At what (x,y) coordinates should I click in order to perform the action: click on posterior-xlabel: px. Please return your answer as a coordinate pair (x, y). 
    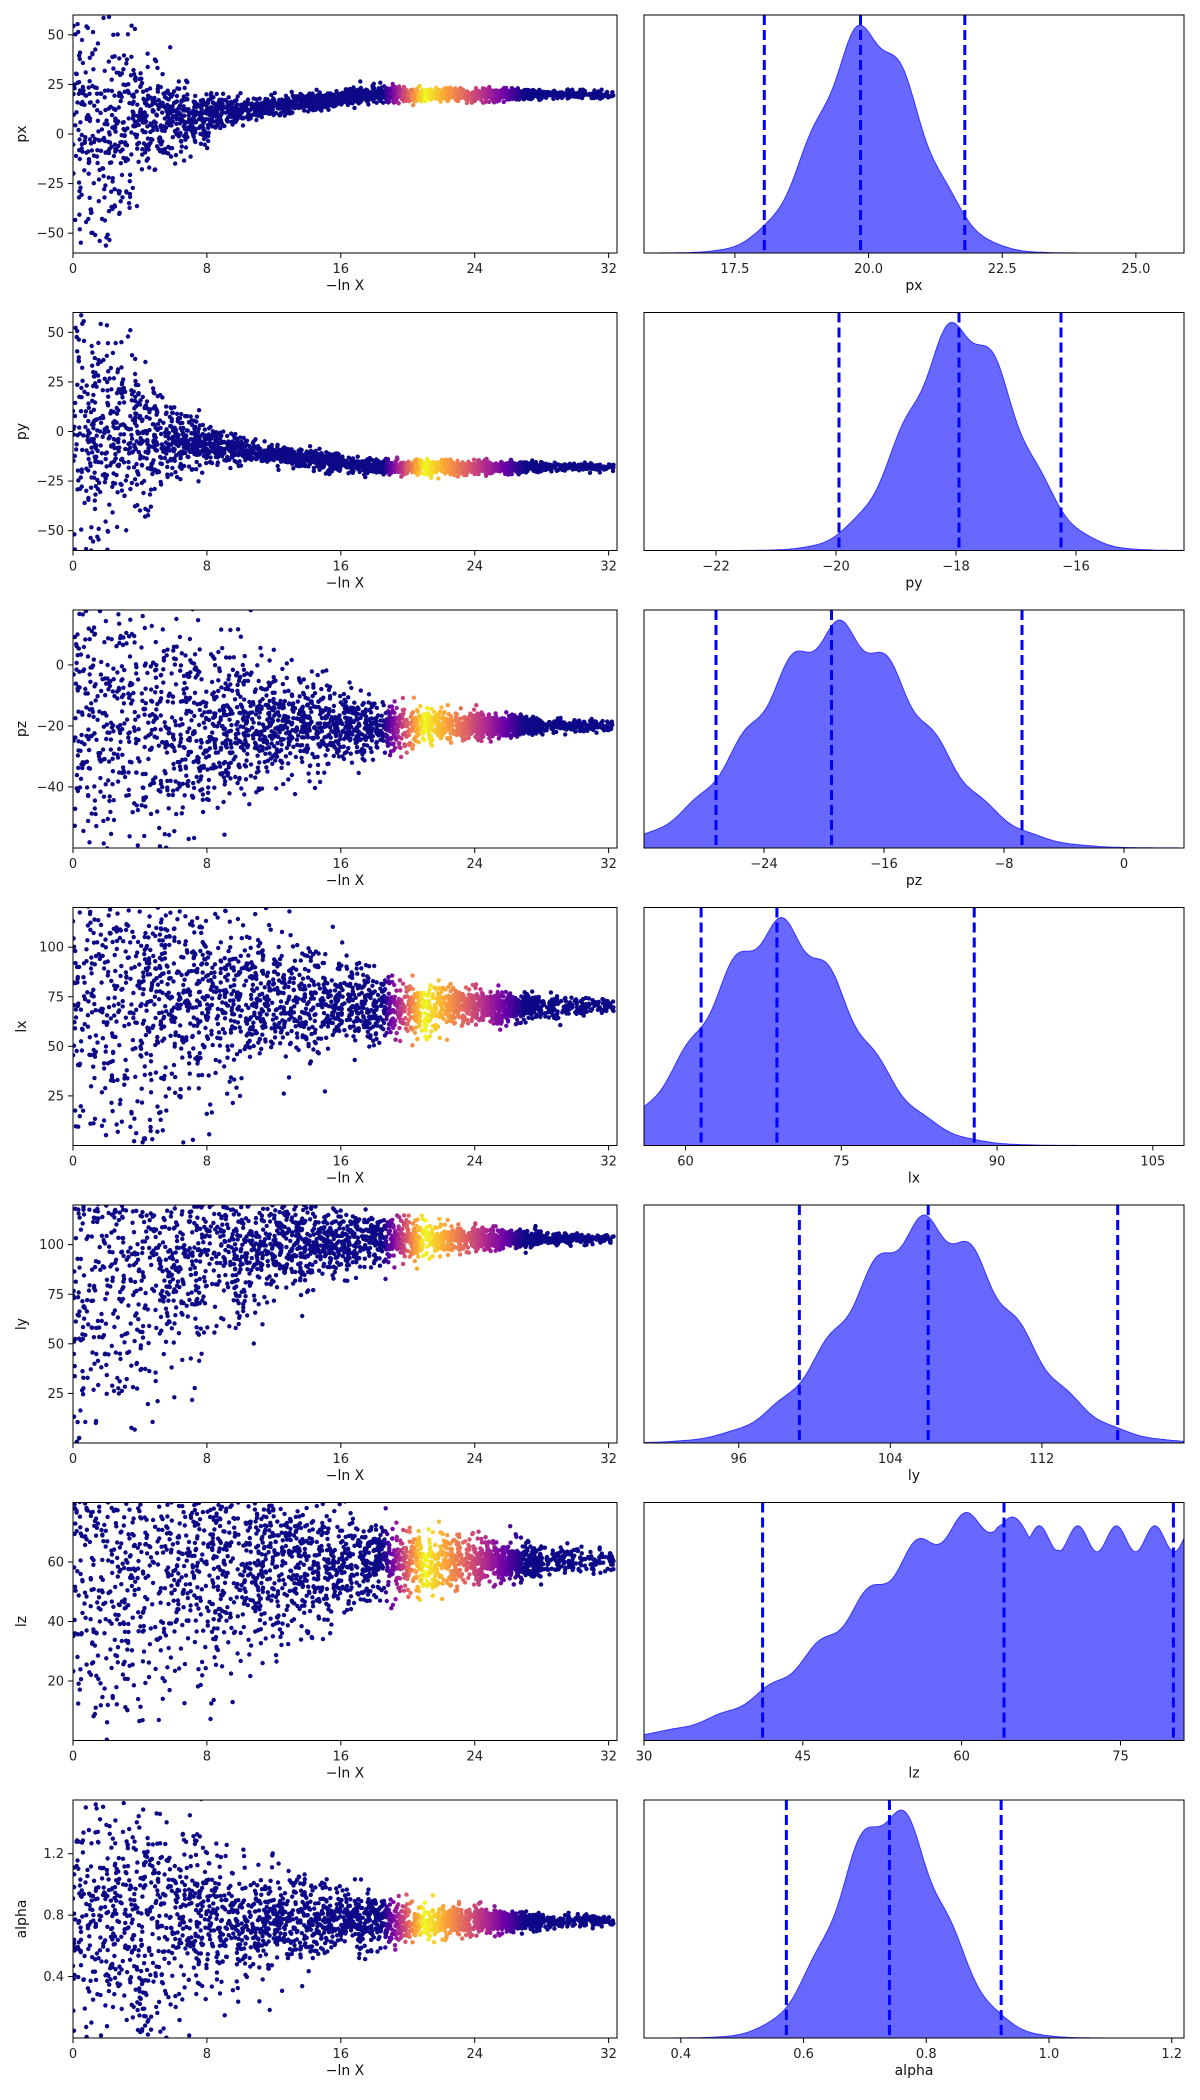
    Looking at the image, I should click on (913, 286).